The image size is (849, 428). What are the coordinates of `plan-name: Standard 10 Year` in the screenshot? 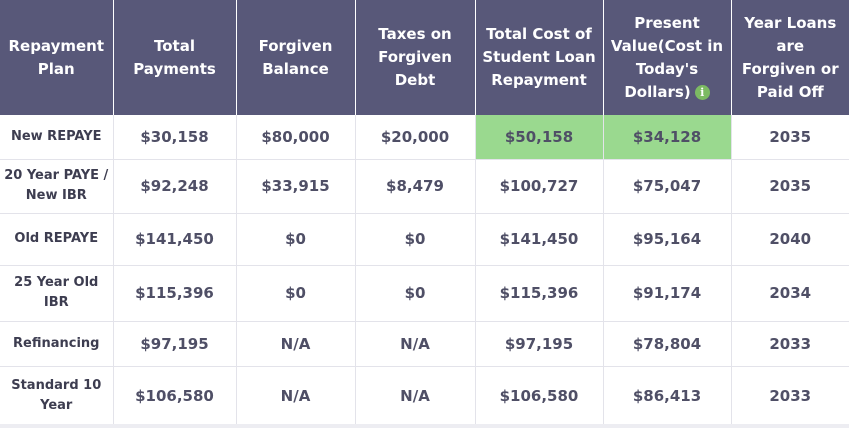 It's located at (57, 396).